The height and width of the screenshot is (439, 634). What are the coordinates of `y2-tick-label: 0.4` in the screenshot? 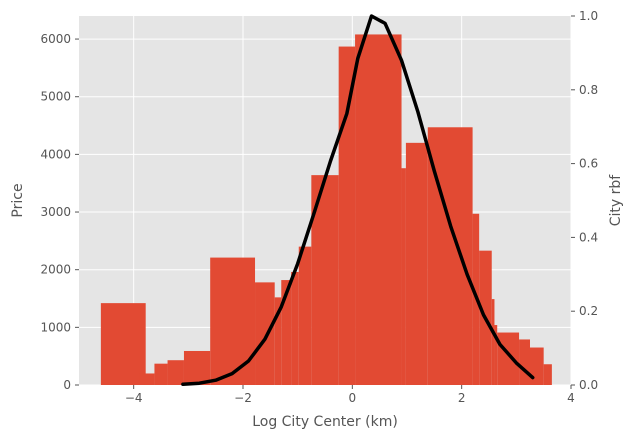 It's located at (588, 237).